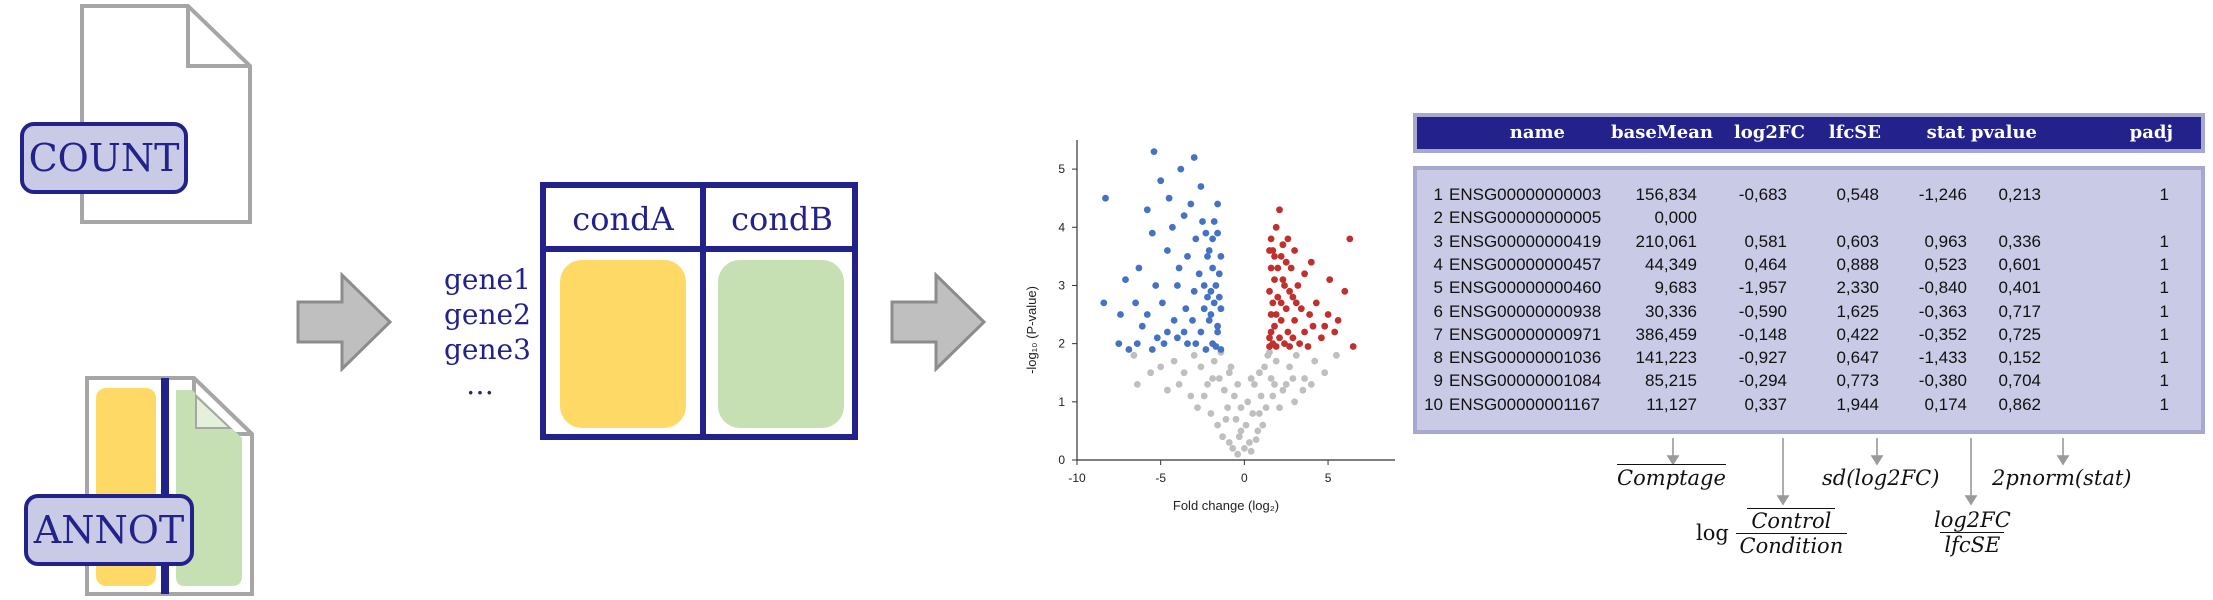  What do you see at coordinates (1524, 404) in the screenshot?
I see `gene-id-cell: ENSG00000001167` at bounding box center [1524, 404].